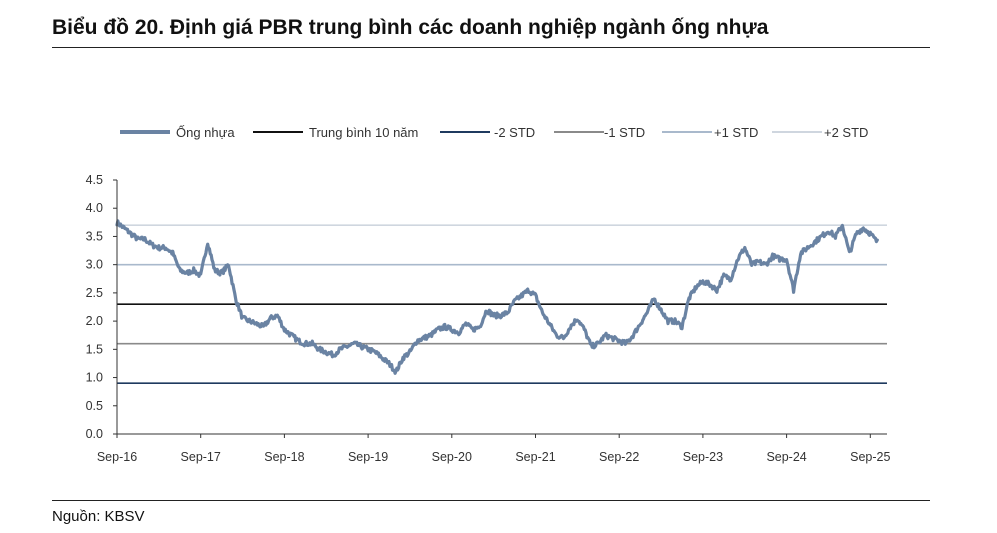  Describe the element at coordinates (98, 516) in the screenshot. I see `source-note: Nguồn: KBSV` at that location.